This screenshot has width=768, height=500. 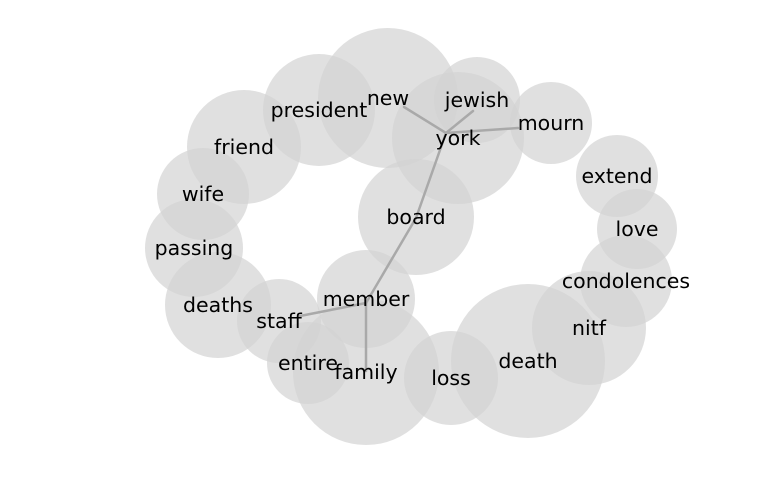 I want to click on word-label-entire: entire, so click(x=308, y=363).